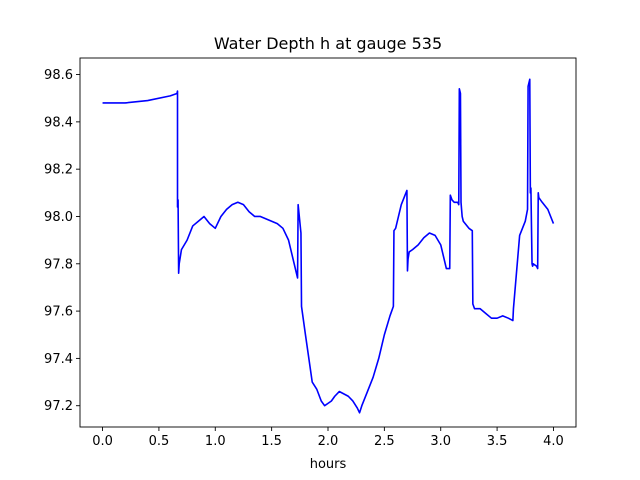  What do you see at coordinates (384, 441) in the screenshot?
I see `x-tick-label: 2.5` at bounding box center [384, 441].